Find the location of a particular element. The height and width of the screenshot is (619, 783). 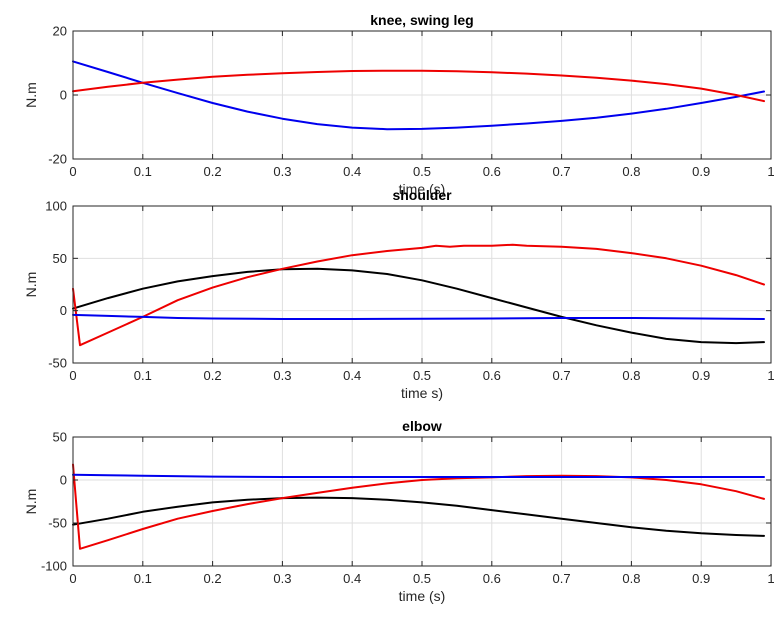

chart-title: elbow is located at coordinates (422, 426).